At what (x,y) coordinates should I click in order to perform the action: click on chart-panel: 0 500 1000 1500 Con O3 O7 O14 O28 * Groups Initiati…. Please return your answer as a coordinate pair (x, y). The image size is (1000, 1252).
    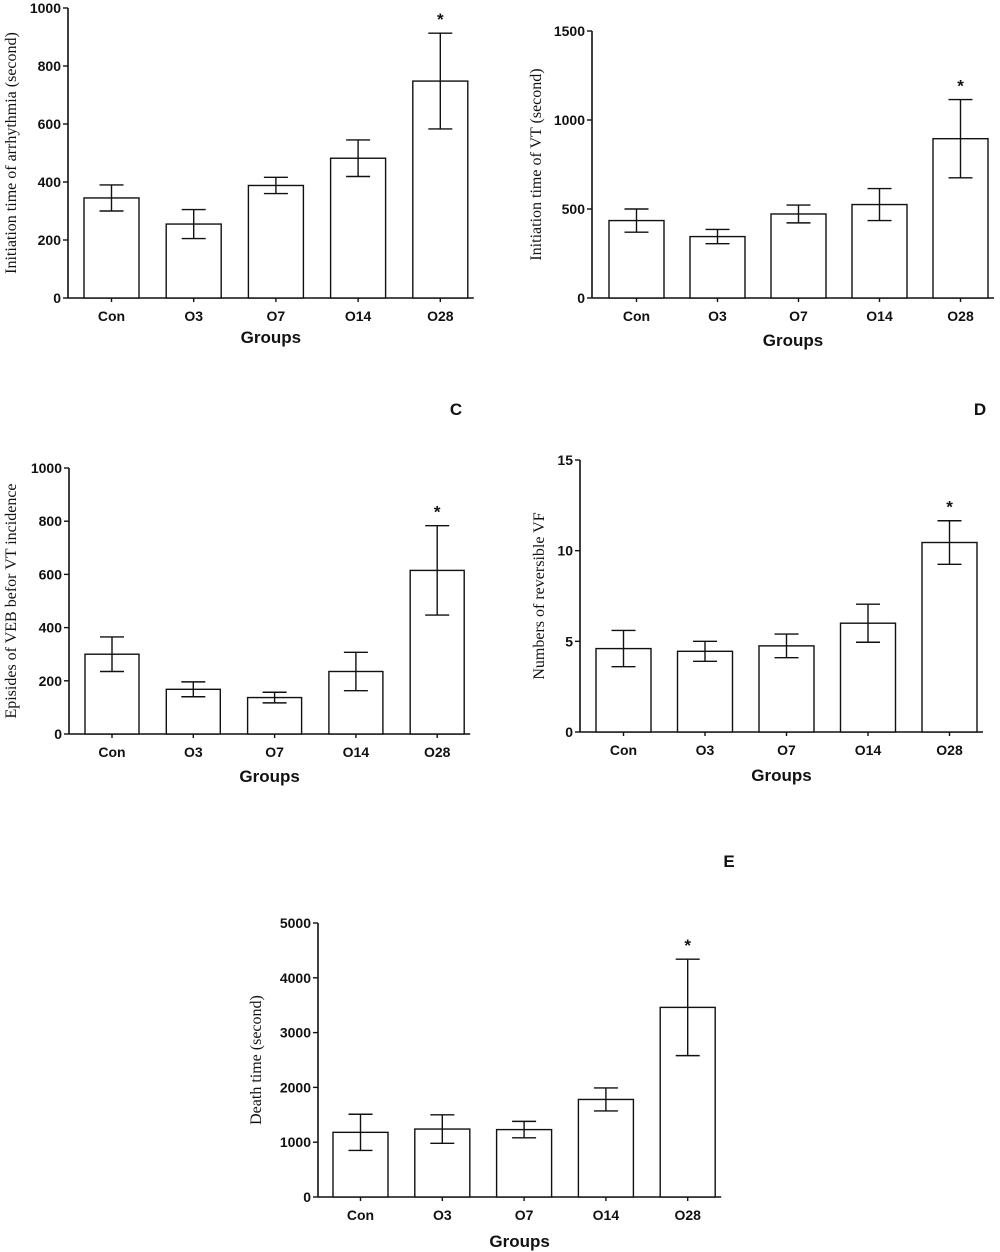
    Looking at the image, I should click on (761, 186).